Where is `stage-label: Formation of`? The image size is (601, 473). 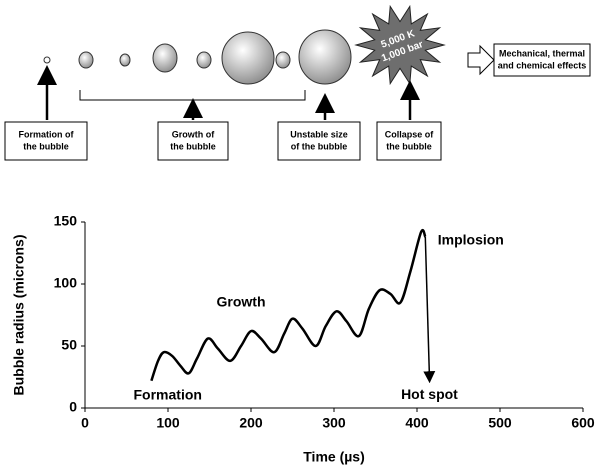 stage-label: Formation of is located at coordinates (47, 134).